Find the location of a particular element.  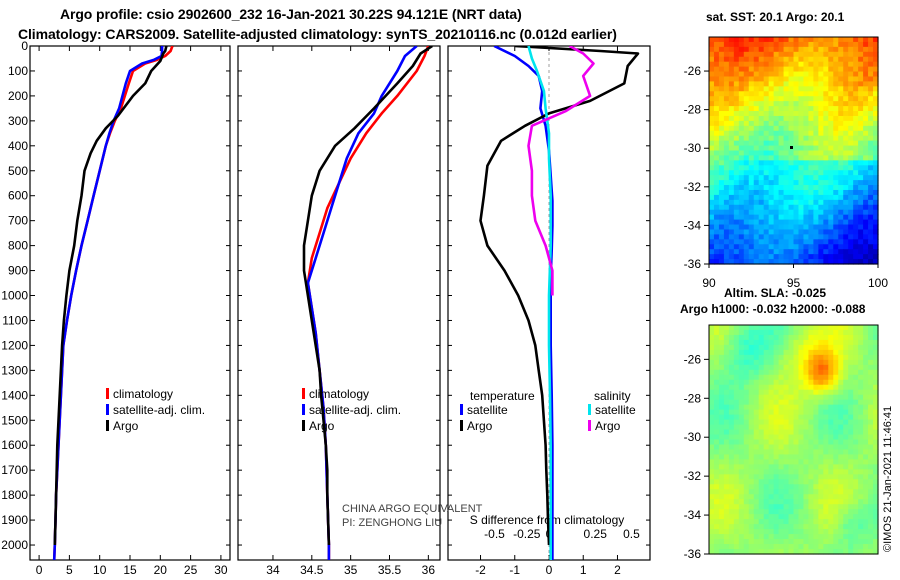

sst-map is located at coordinates (793, 150).